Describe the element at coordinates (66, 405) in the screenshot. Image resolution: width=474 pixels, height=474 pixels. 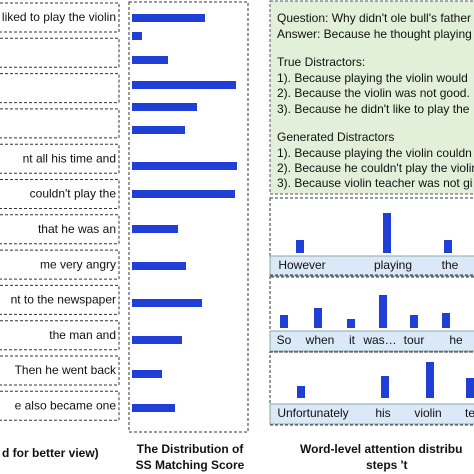
I see `sentence: e also became one` at that location.